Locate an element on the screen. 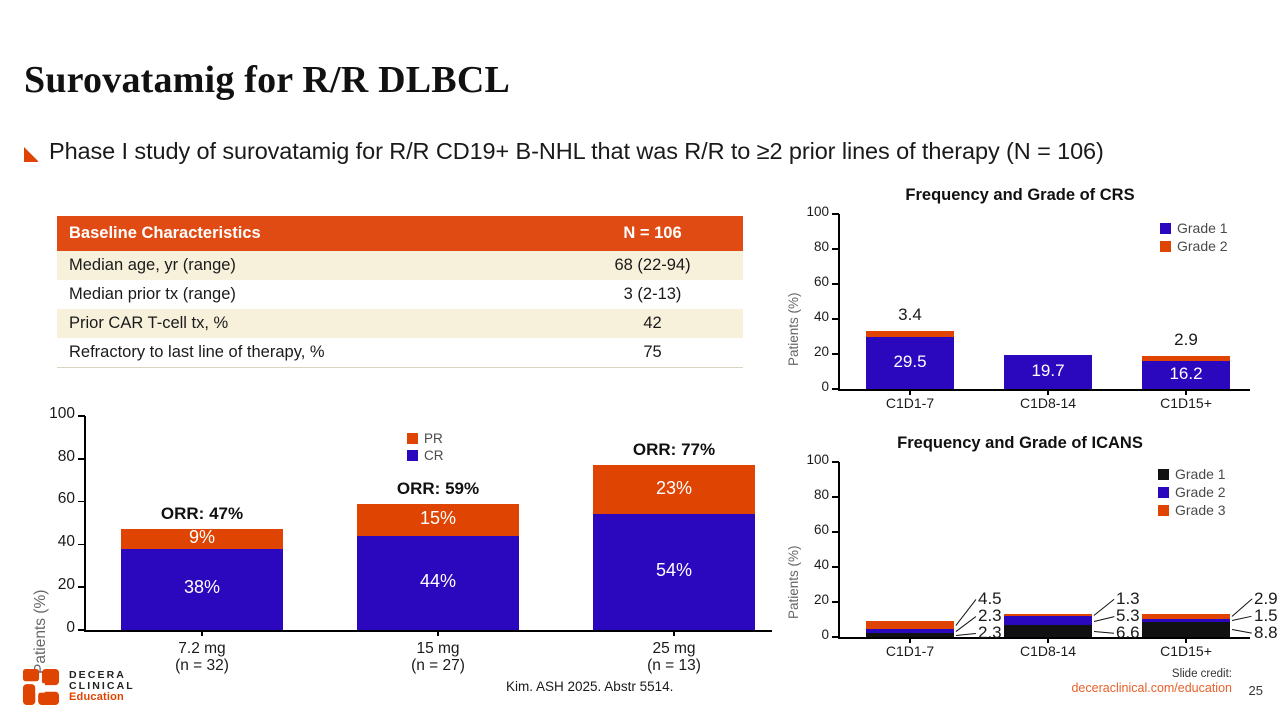 This screenshot has height=720, width=1280. slide-credit-link: deceraclinical.com/education is located at coordinates (1151, 688).